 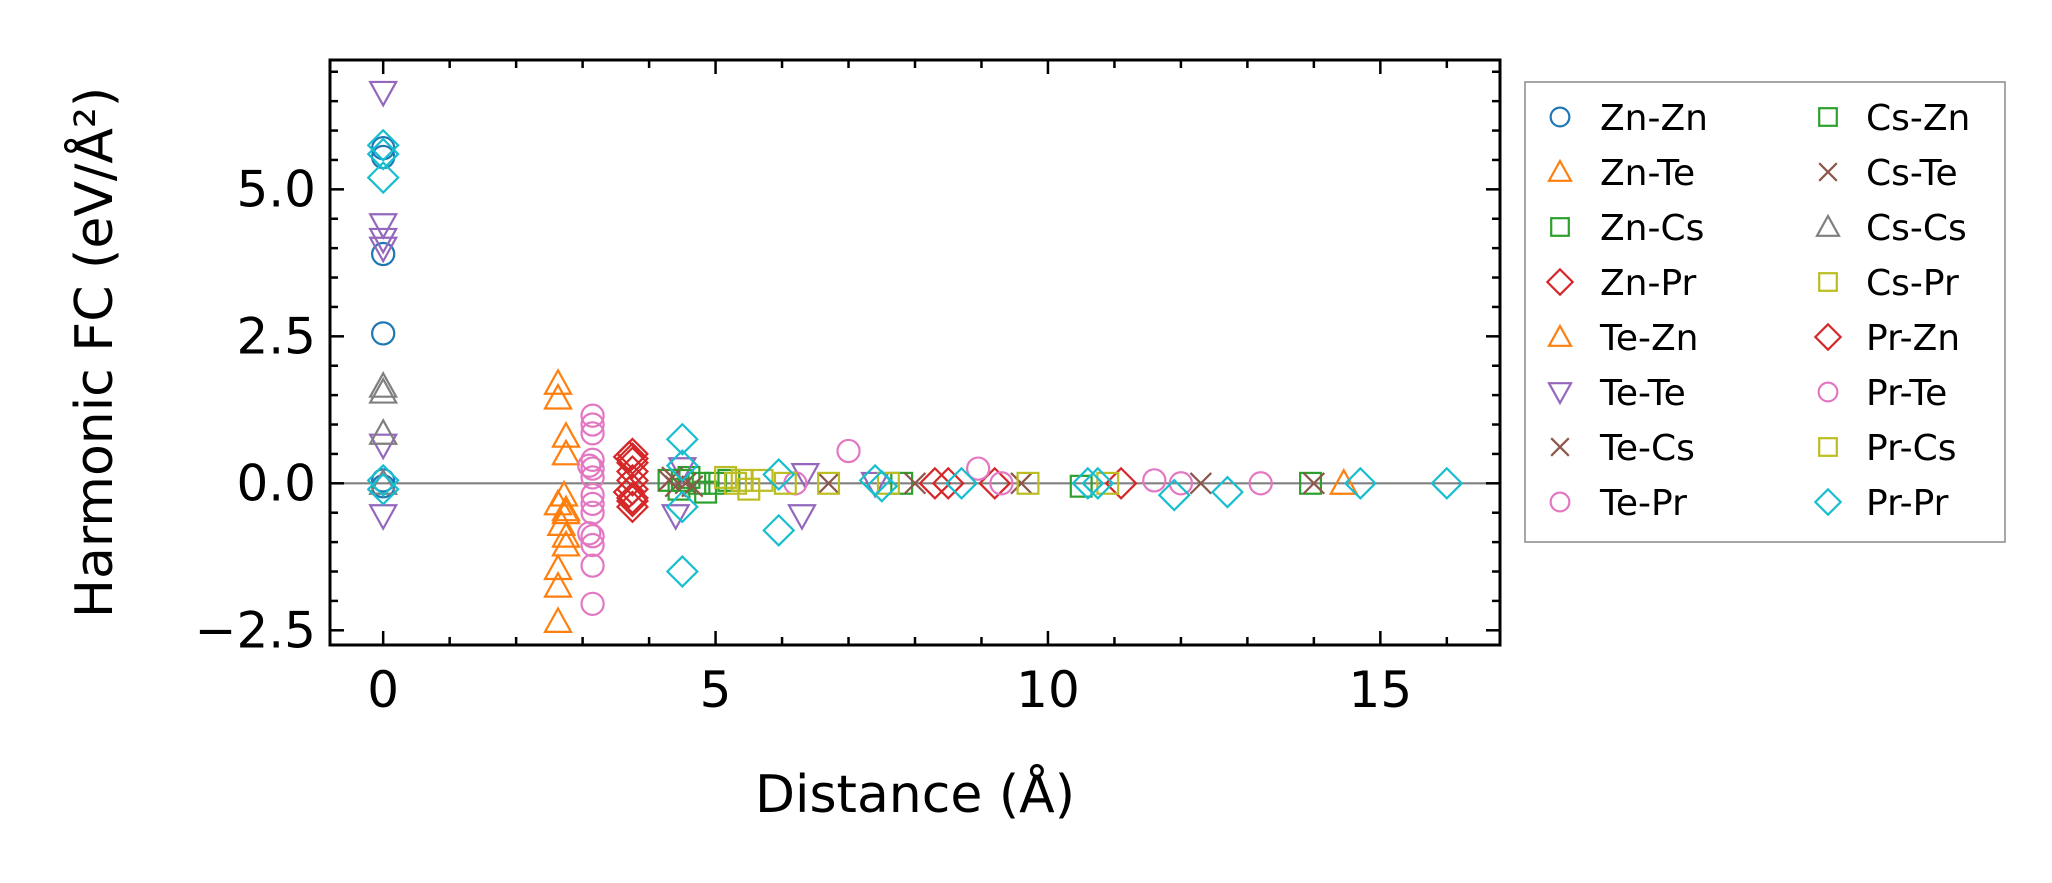 I want to click on legend-label: Zn-Cs, so click(x=1652, y=228).